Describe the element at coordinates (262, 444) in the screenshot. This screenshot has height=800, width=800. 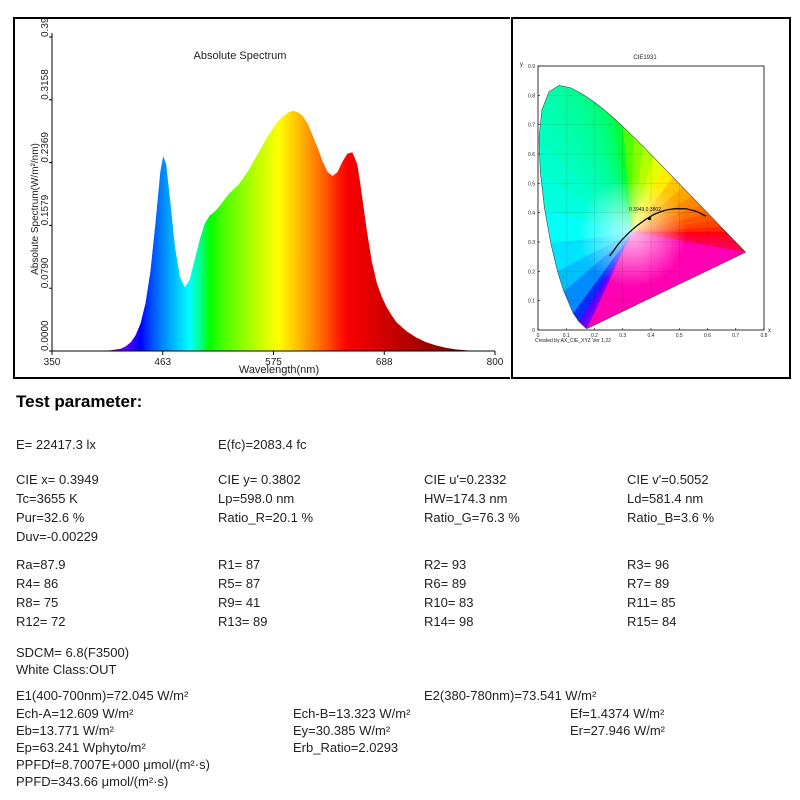
I see `illuminance-fc: E(fc)=2083.4 fc` at that location.